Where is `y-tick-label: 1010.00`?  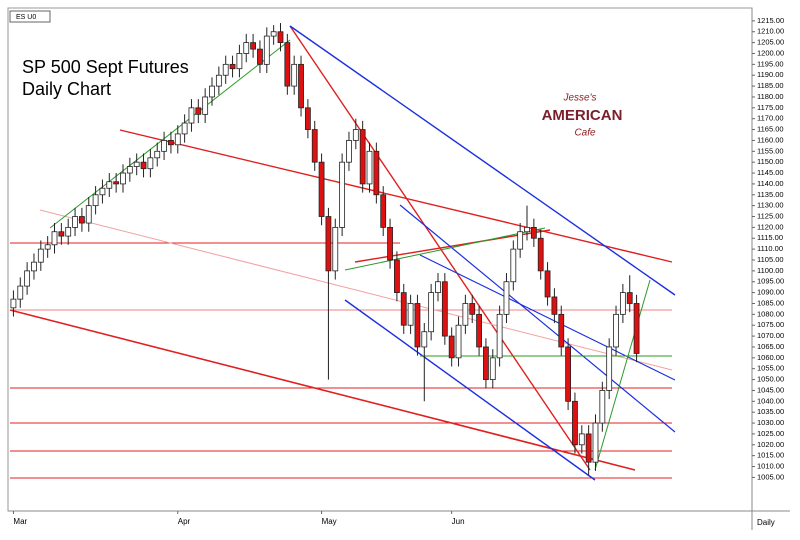 y-tick-label: 1010.00 is located at coordinates (770, 466).